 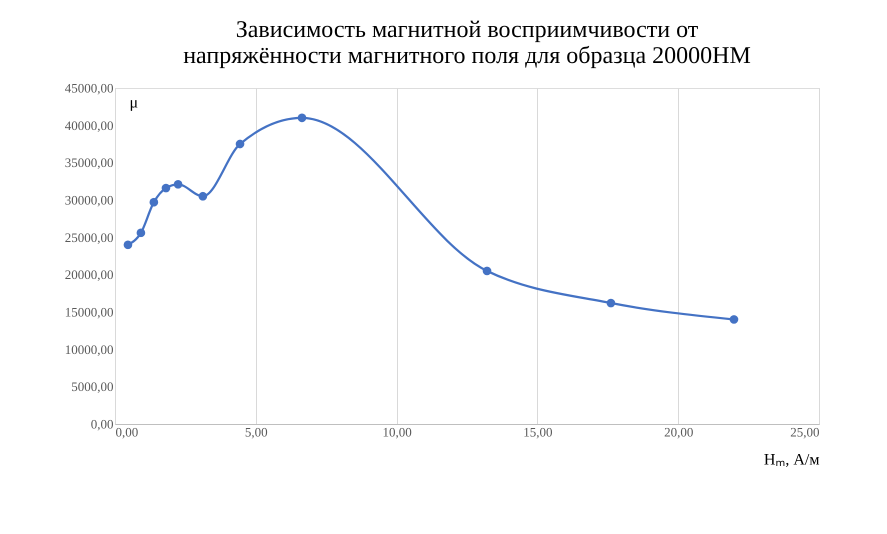 I want to click on x-tick-label: 15,00, so click(x=538, y=432).